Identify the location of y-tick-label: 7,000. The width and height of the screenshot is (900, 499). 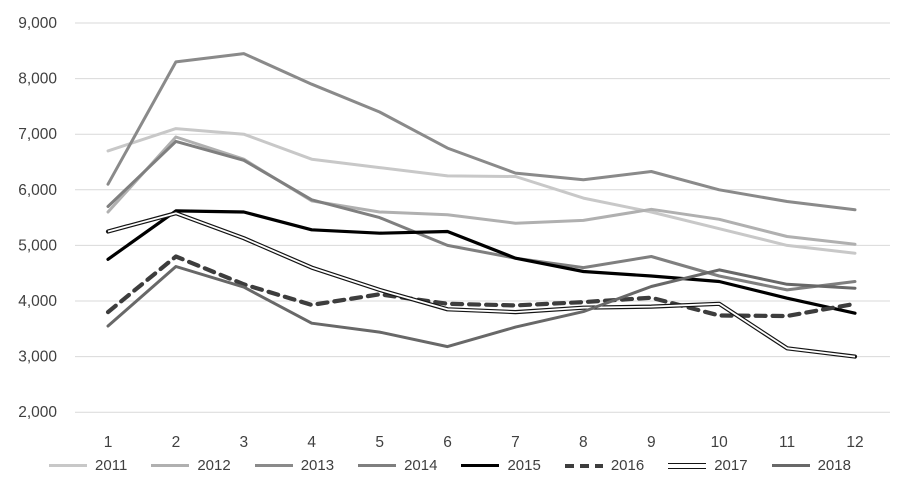
(37, 134).